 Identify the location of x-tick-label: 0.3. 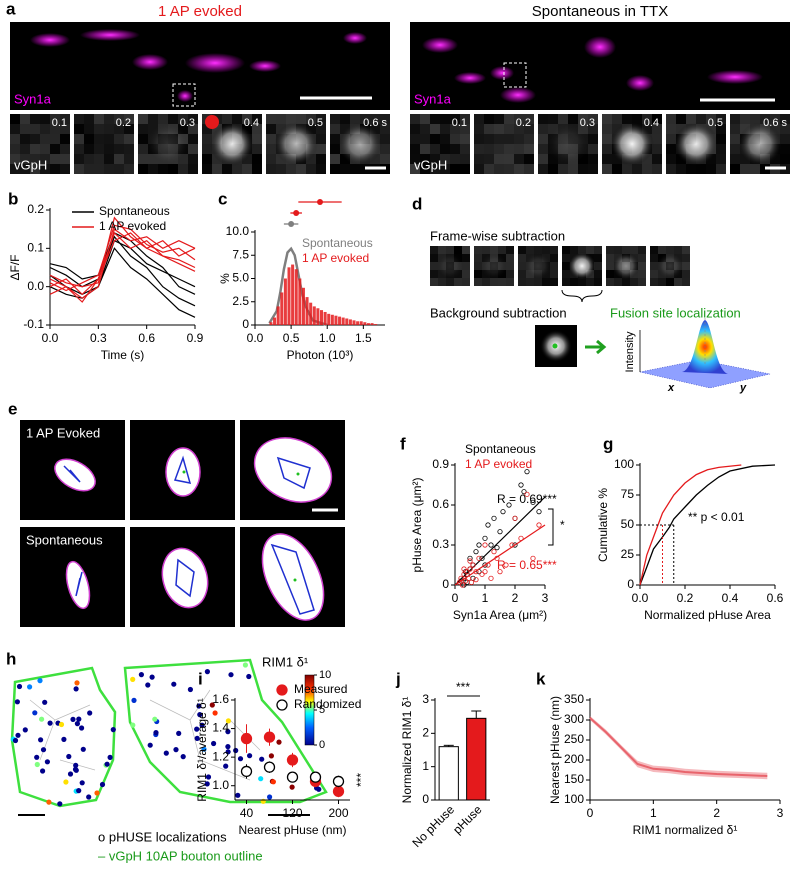
(98, 338).